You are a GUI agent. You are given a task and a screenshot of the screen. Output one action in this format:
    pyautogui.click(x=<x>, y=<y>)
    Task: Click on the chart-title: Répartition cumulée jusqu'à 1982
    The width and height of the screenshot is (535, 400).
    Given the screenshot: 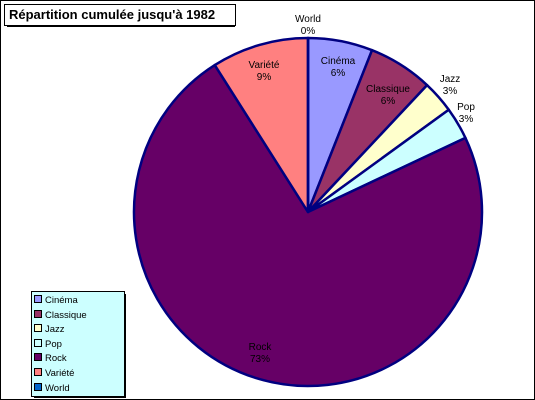 What is the action you would take?
    pyautogui.click(x=120, y=15)
    